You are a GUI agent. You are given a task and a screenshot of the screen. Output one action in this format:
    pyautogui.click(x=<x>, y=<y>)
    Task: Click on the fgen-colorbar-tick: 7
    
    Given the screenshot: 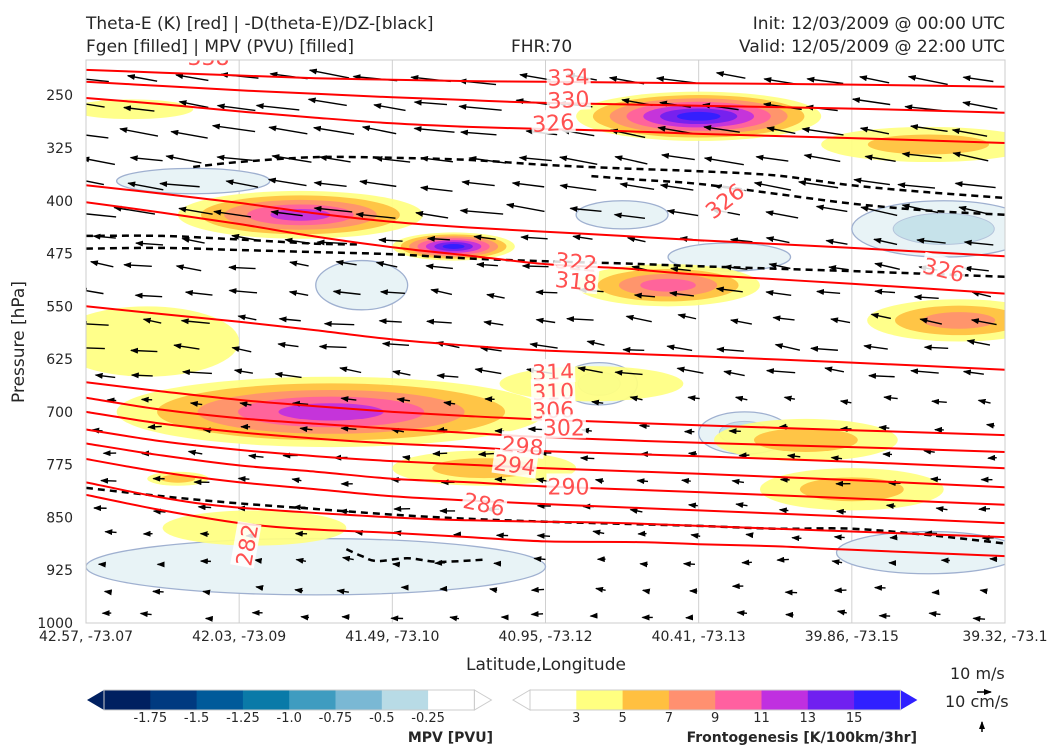 What is the action you would take?
    pyautogui.click(x=669, y=718)
    